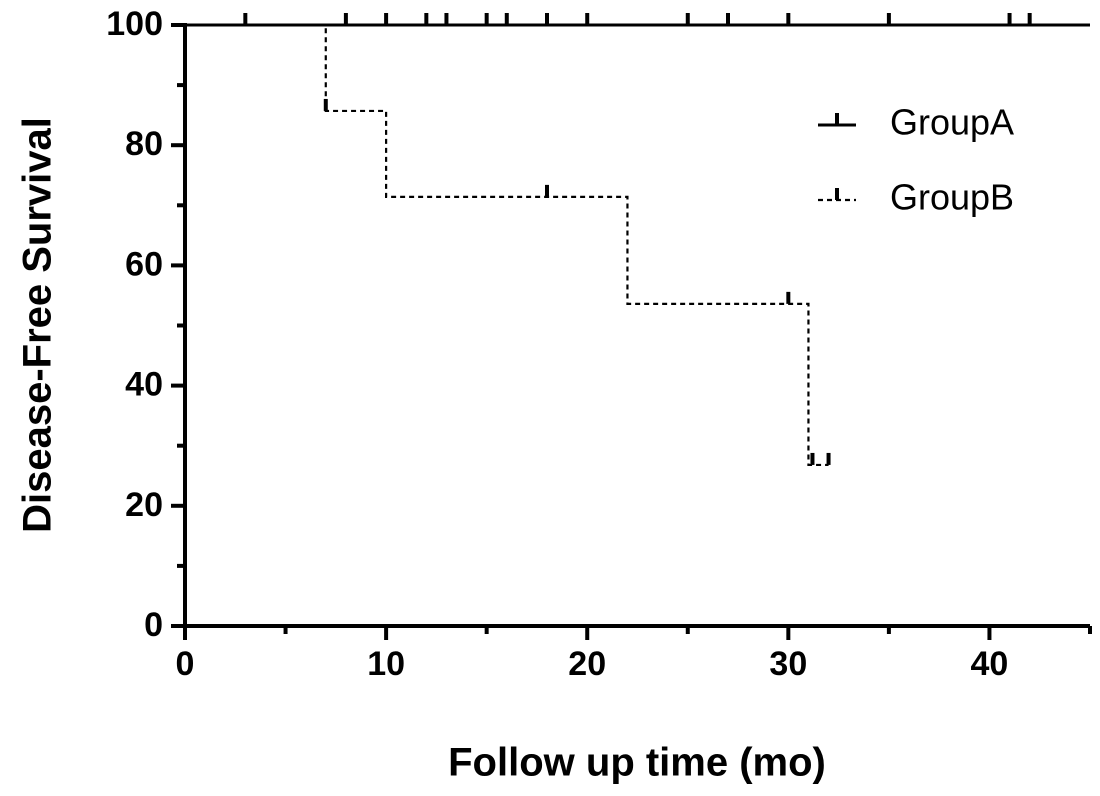 The height and width of the screenshot is (796, 1100). Describe the element at coordinates (637, 763) in the screenshot. I see `x-axis-title: Follow up time (mo)` at that location.